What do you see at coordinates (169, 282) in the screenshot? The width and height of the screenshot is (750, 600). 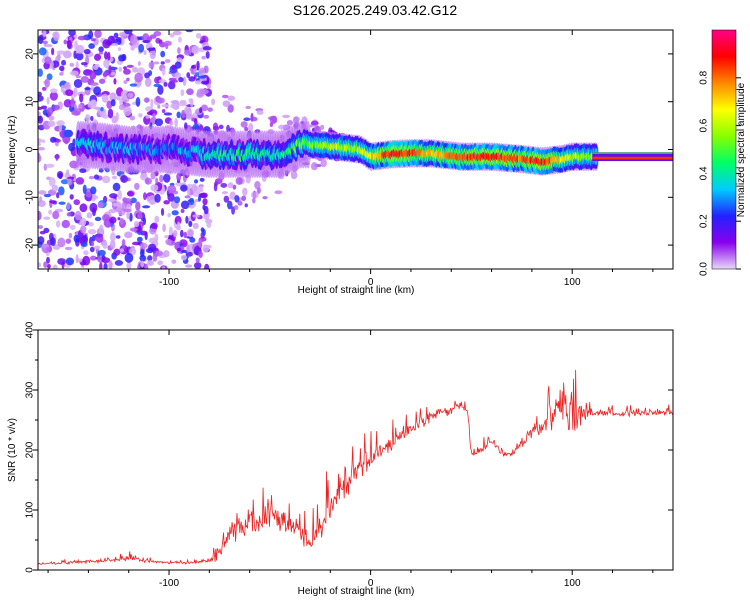 I see `spectrogram-x-tick-label: -100` at bounding box center [169, 282].